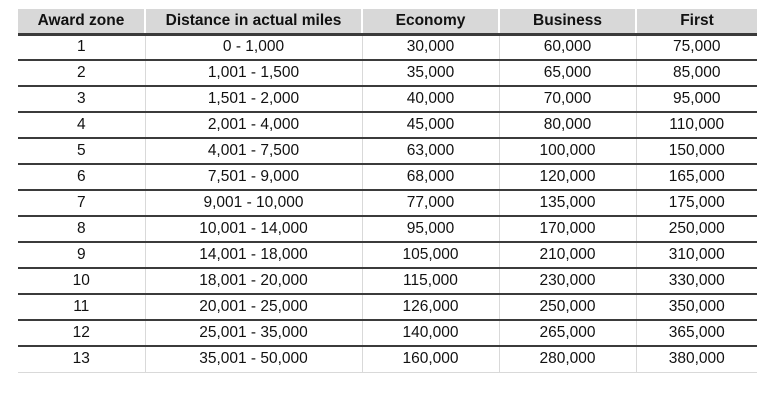  Describe the element at coordinates (430, 281) in the screenshot. I see `economy-cell: 115,000` at that location.